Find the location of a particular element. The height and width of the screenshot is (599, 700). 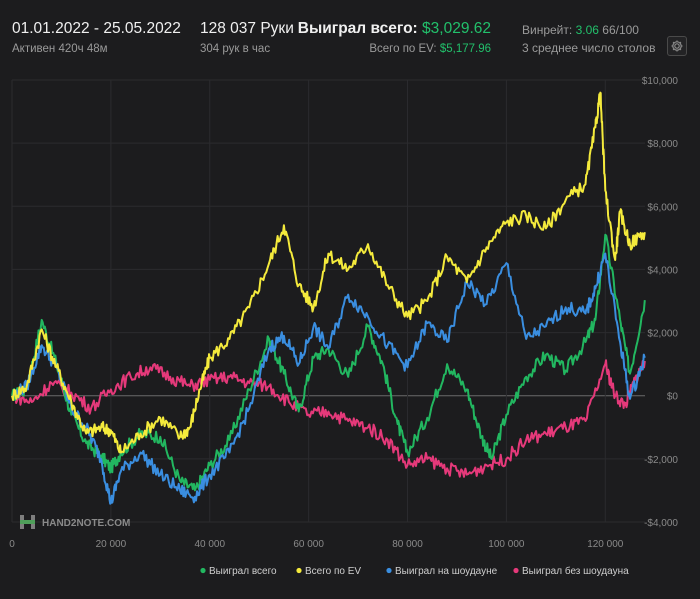

y-tick-label: -$4,000 is located at coordinates (661, 523).